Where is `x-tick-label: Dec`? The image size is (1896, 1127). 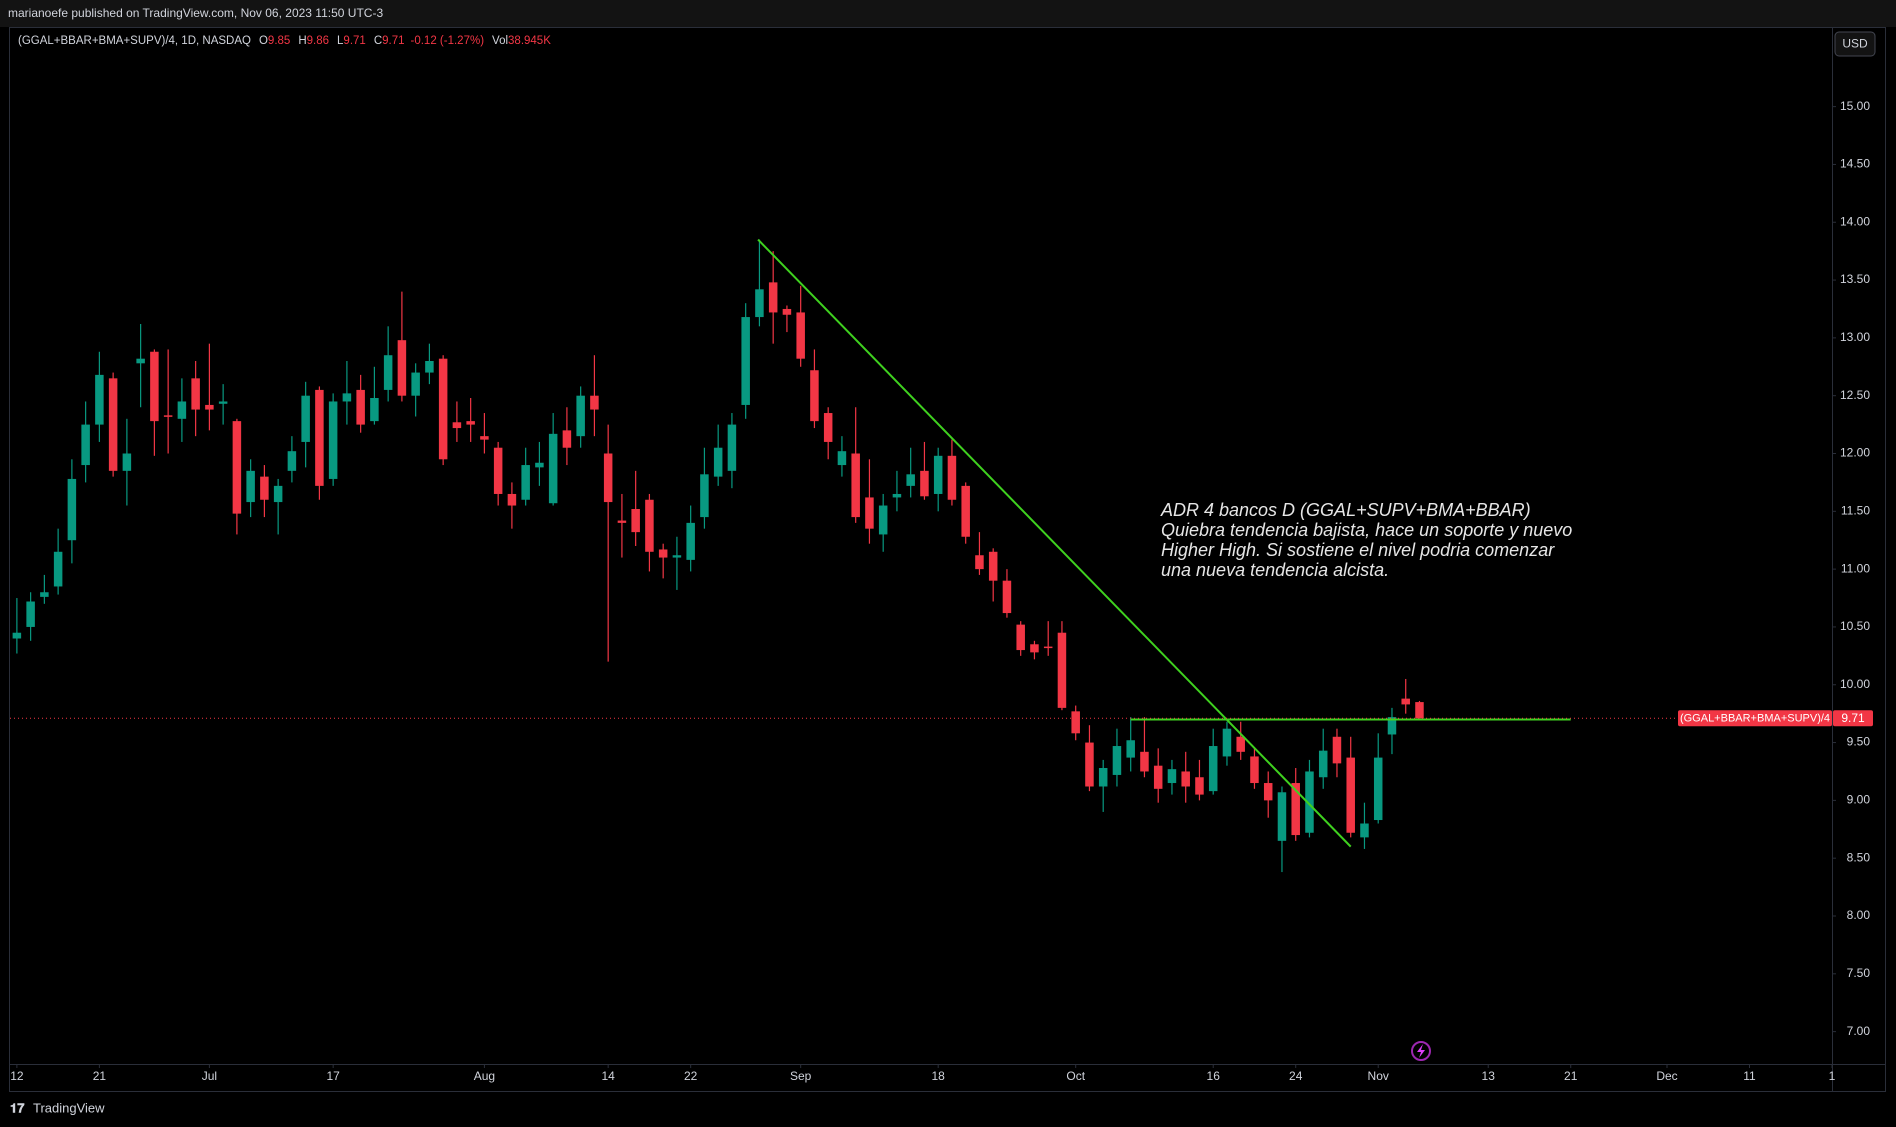 x-tick-label: Dec is located at coordinates (1666, 1076).